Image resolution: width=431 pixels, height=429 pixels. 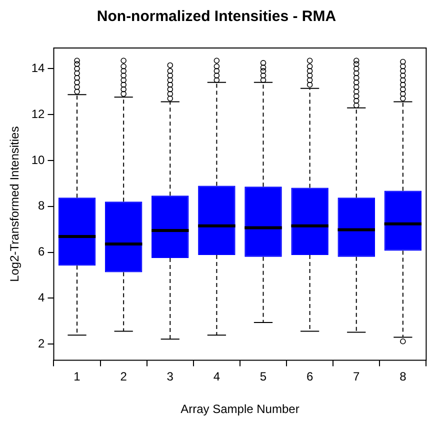 What do you see at coordinates (170, 377) in the screenshot?
I see `x-tick-label: 3` at bounding box center [170, 377].